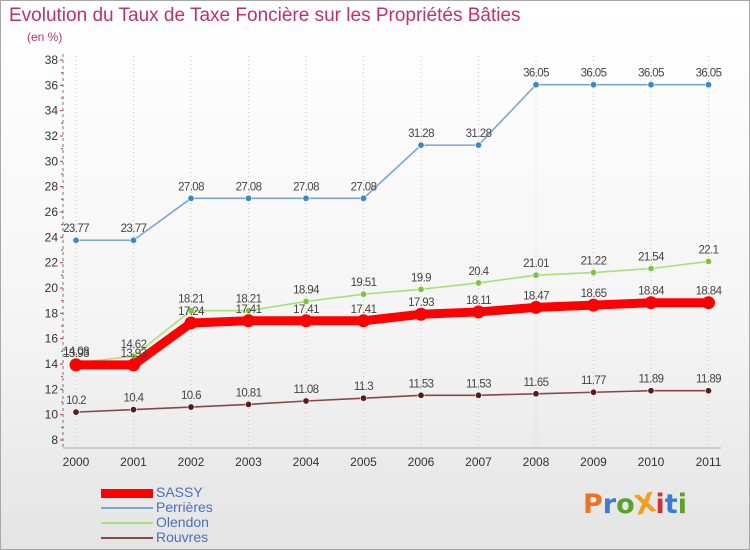 This screenshot has width=750, height=550. Describe the element at coordinates (625, 504) in the screenshot. I see `logo-letter: o` at that location.